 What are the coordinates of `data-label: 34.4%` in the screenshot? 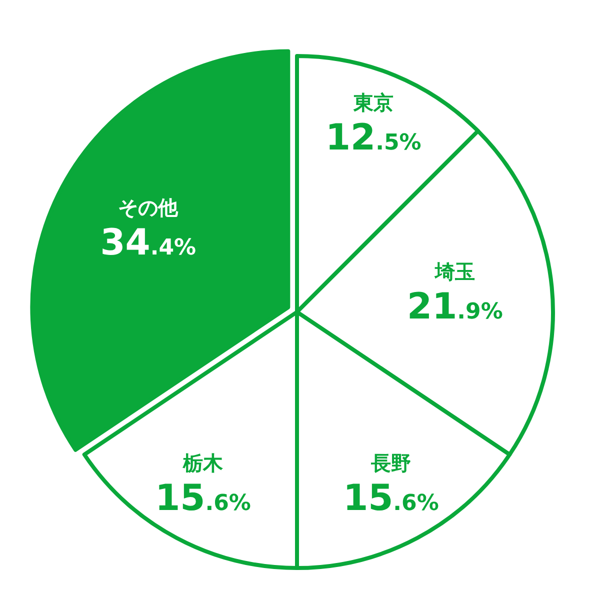 It's located at (148, 243).